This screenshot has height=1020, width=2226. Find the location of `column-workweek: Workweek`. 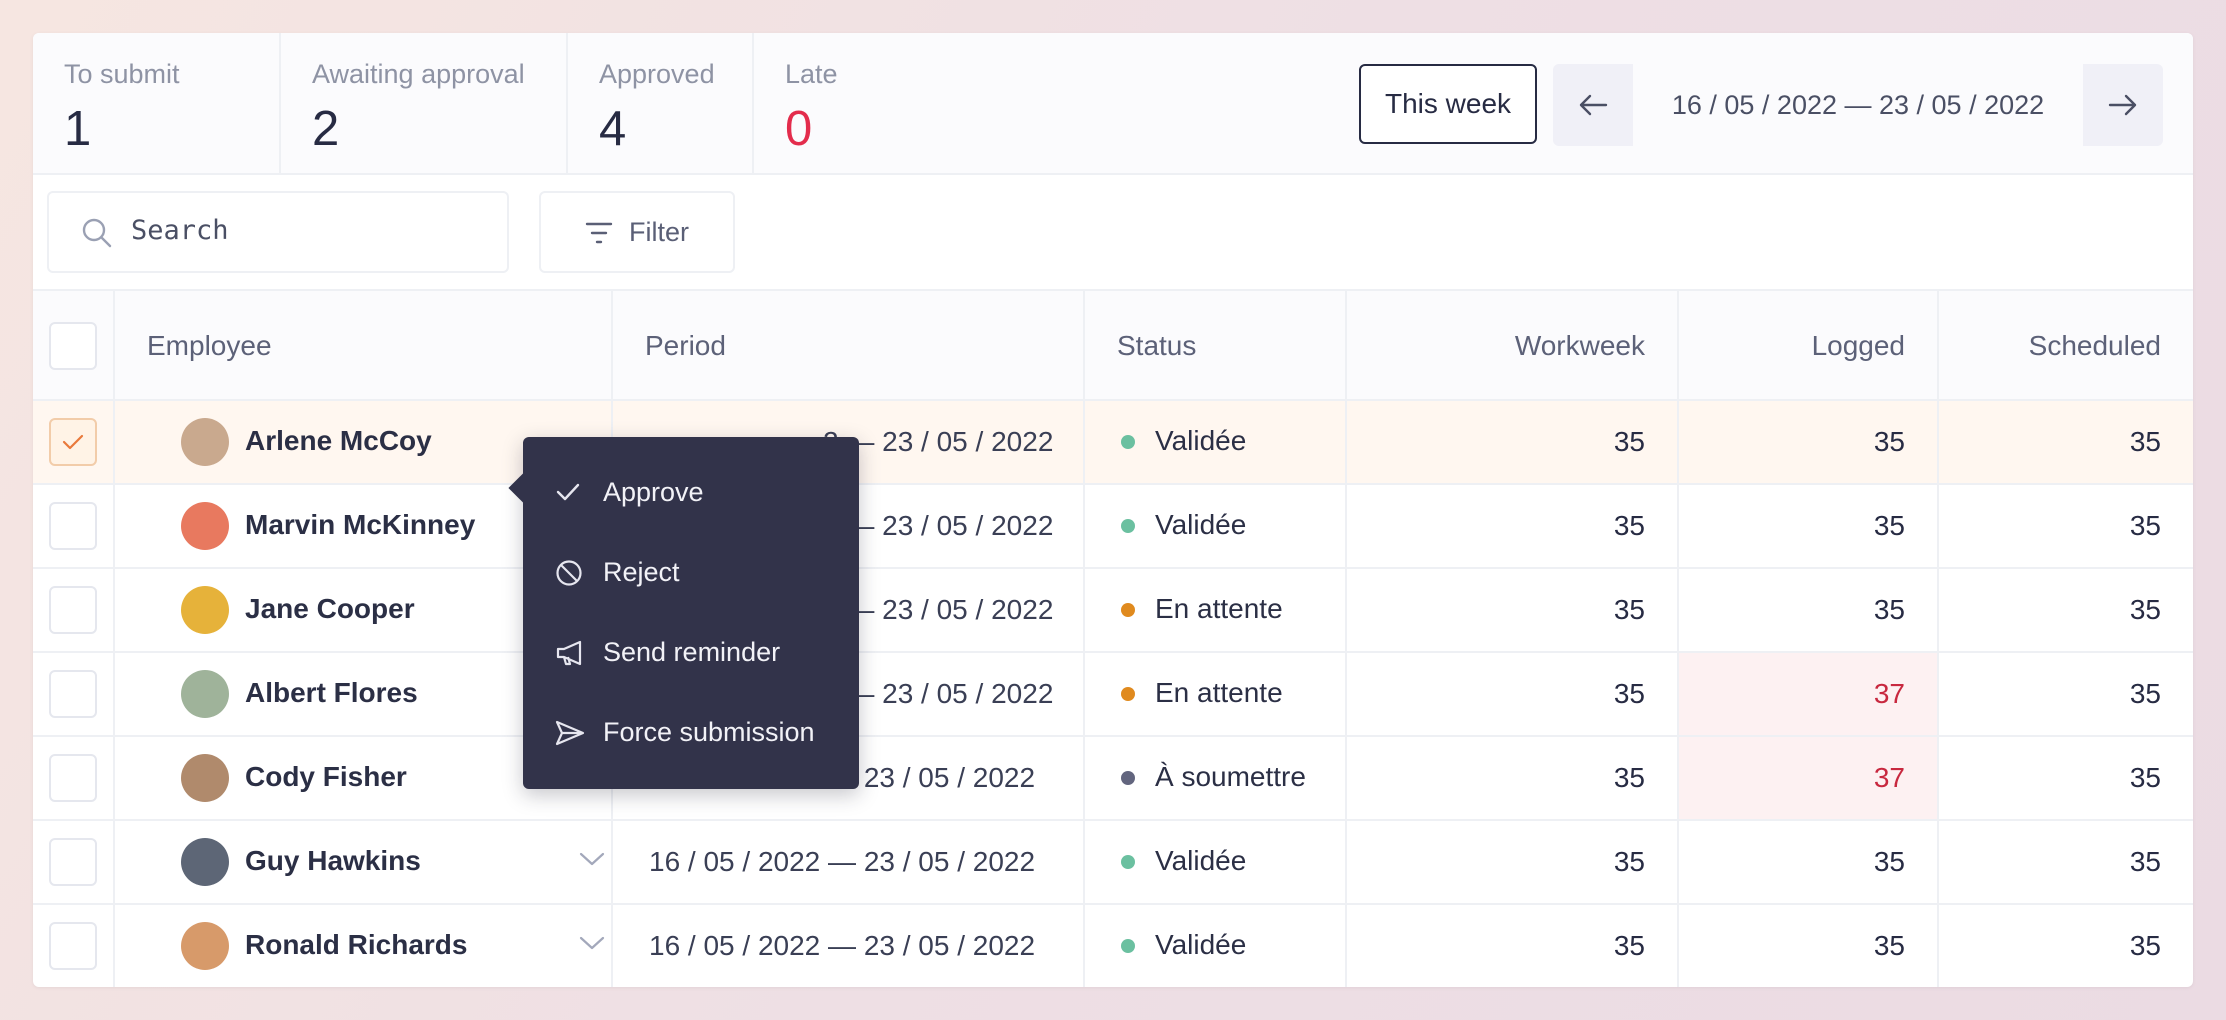

column-workweek: Workweek is located at coordinates (1513, 346).